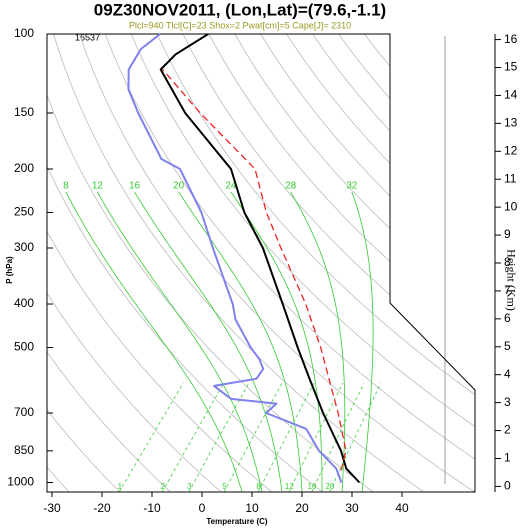 The height and width of the screenshot is (528, 521). Describe the element at coordinates (402, 508) in the screenshot. I see `x-tick-label: 40` at that location.